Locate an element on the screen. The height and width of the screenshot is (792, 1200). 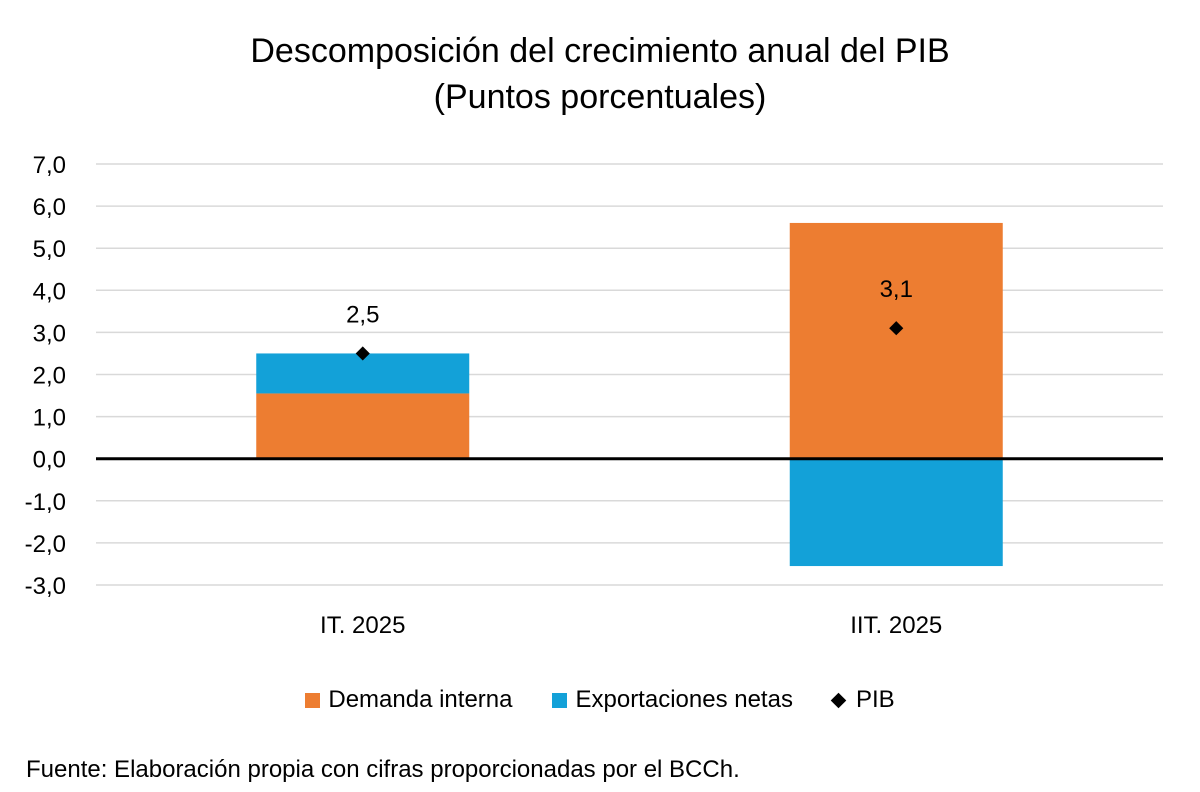
y-tick-label: -3,0 is located at coordinates (45, 586).